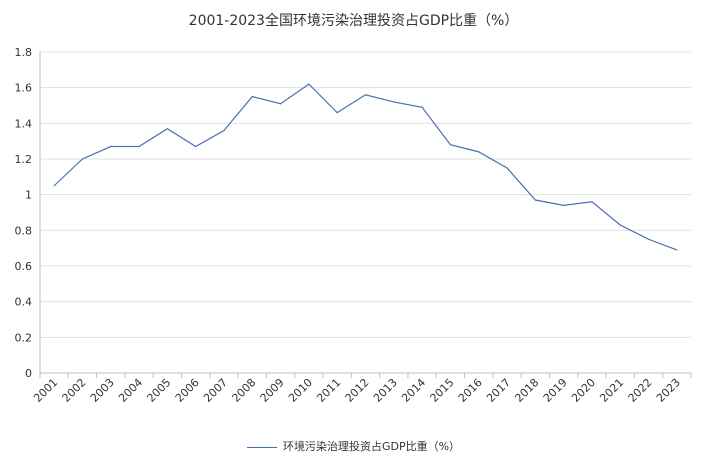 Image resolution: width=707 pixels, height=462 pixels. Describe the element at coordinates (583, 390) in the screenshot. I see `x-tick-label: 2020` at that location.